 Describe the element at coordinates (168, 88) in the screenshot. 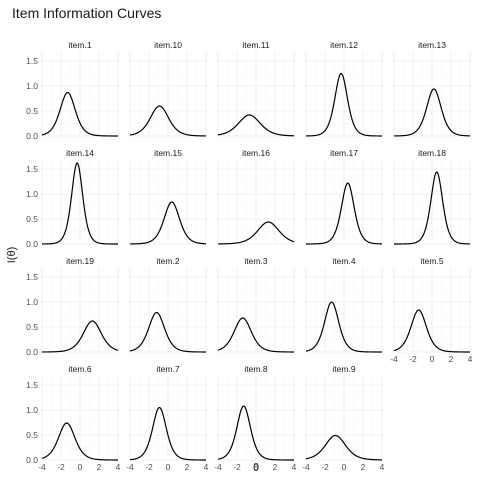

I see `facet-panel: item.10` at that location.